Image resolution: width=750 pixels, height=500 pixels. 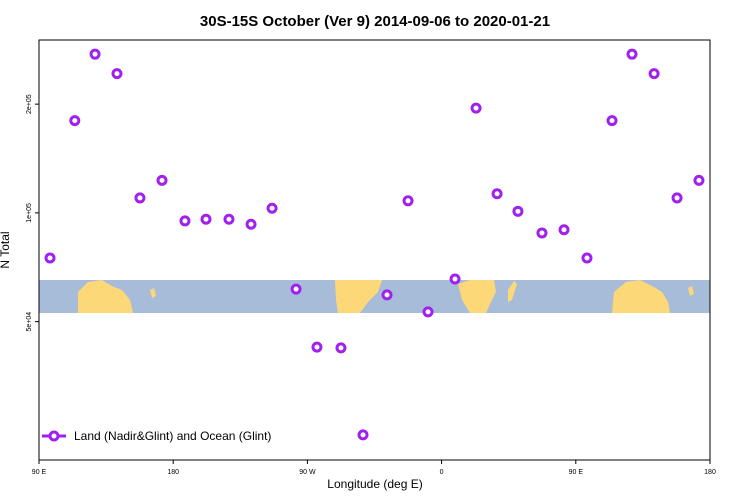 I want to click on x-tick-label: 0, so click(x=442, y=472).